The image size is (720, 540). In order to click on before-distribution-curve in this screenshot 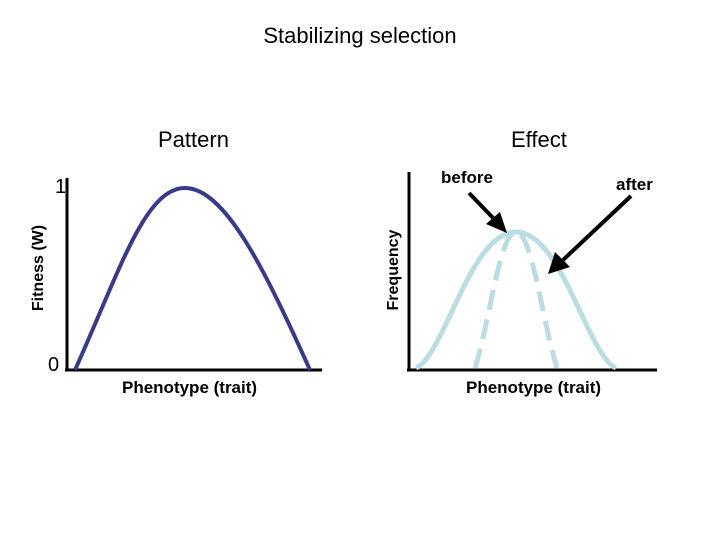, I will do `click(516, 300)`.